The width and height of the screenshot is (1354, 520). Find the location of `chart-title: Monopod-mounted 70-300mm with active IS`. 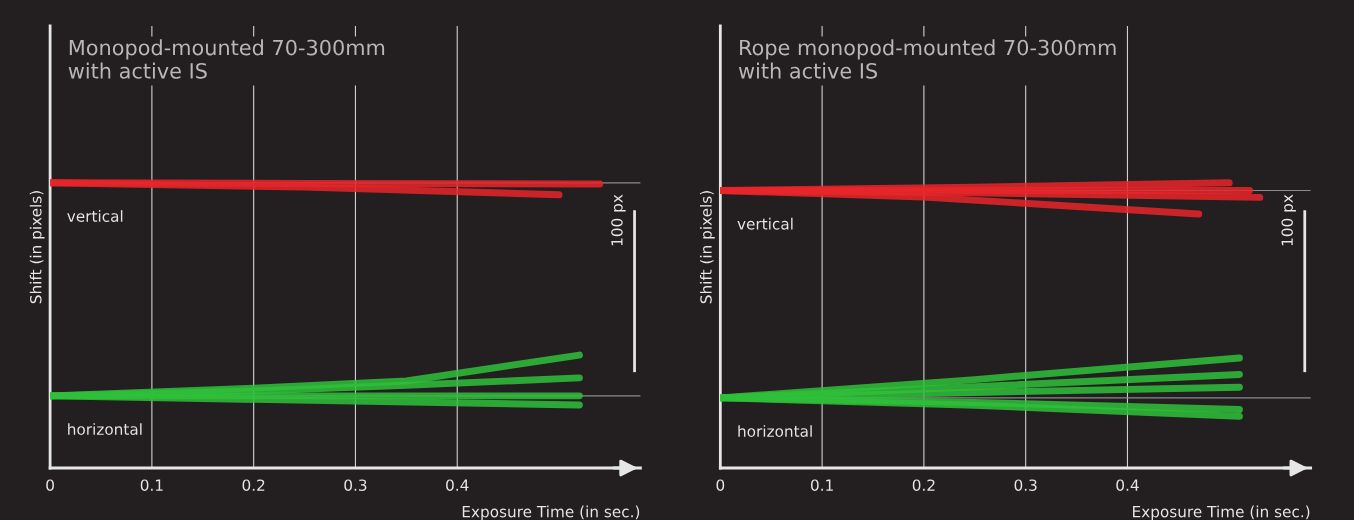

chart-title: Monopod-mounted 70-300mm with active IS is located at coordinates (226, 59).